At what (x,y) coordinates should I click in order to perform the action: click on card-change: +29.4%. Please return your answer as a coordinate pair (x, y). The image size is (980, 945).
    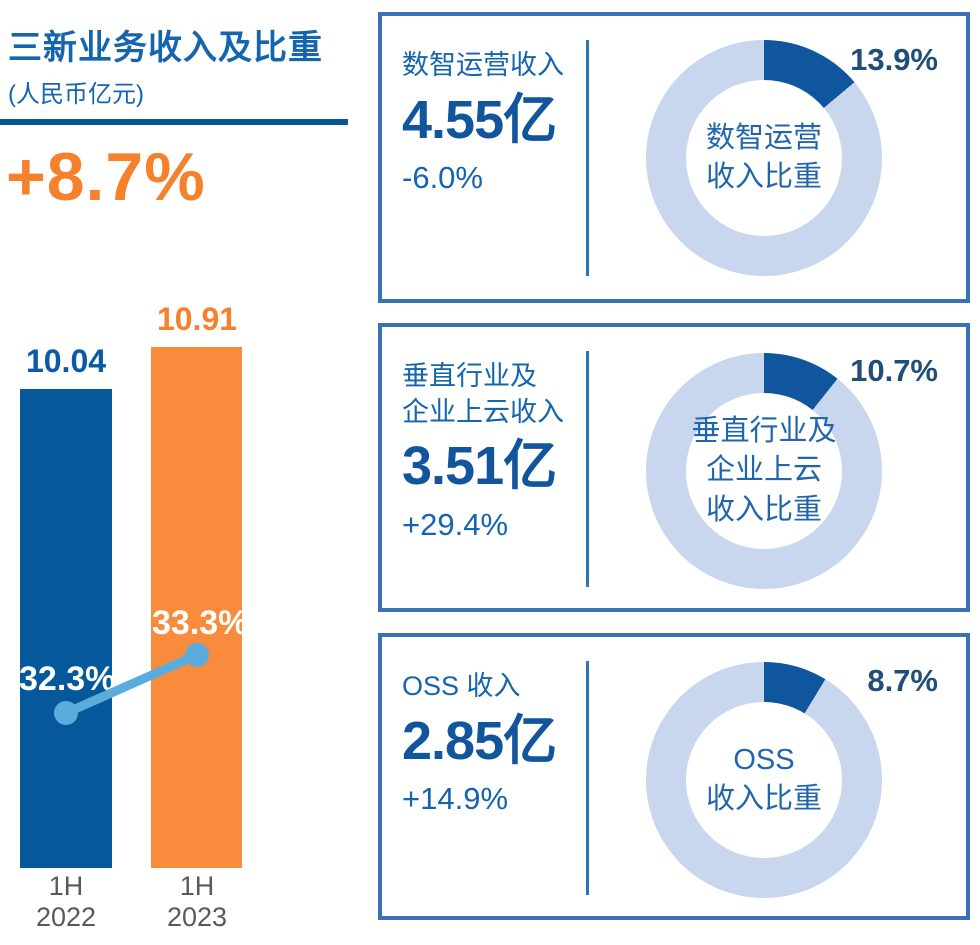
    Looking at the image, I should click on (455, 524).